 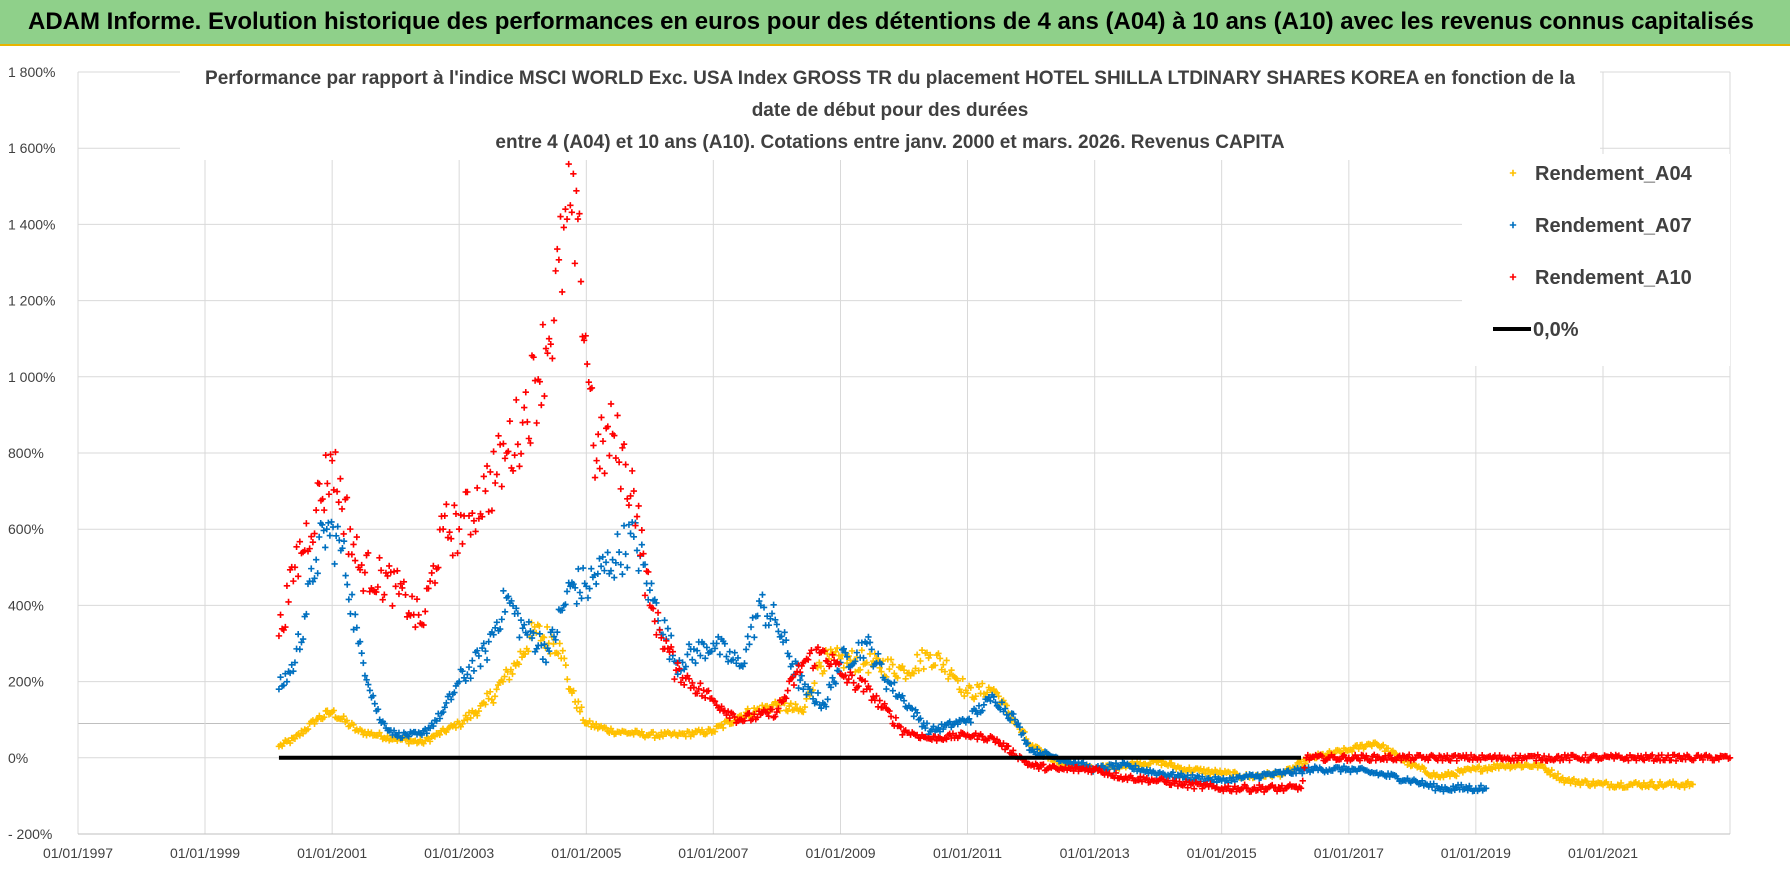 What do you see at coordinates (1349, 853) in the screenshot?
I see `x-tick-label: 01/01/2017` at bounding box center [1349, 853].